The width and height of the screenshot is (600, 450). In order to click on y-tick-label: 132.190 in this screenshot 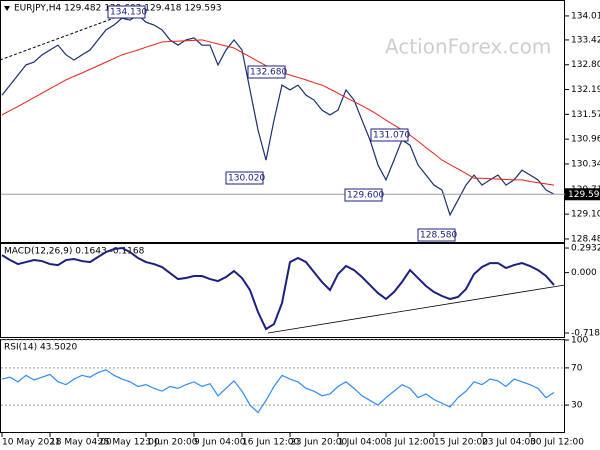, I will do `click(585, 90)`.